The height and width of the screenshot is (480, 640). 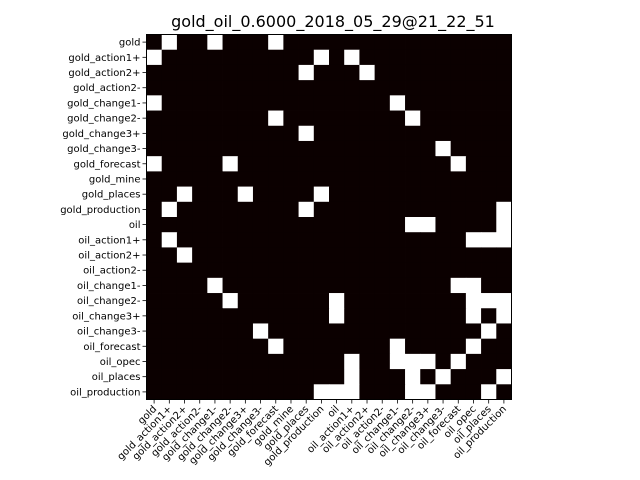 I want to click on y-tick-label: gold_change2-, so click(x=104, y=119).